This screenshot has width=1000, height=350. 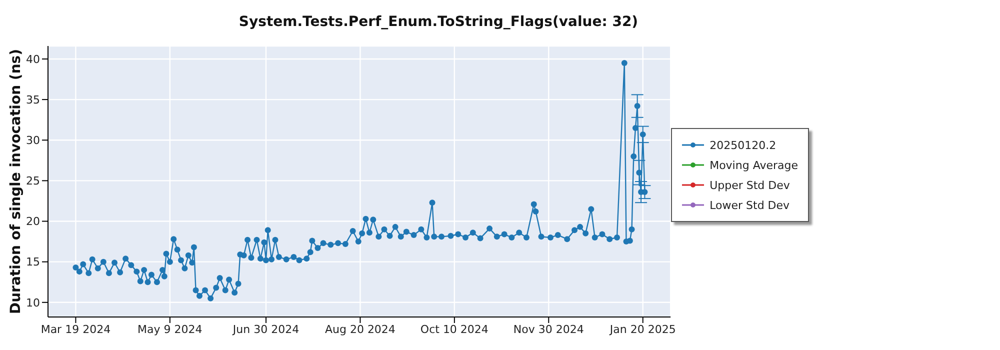 I want to click on y-tick-label: 25, so click(x=33, y=181).